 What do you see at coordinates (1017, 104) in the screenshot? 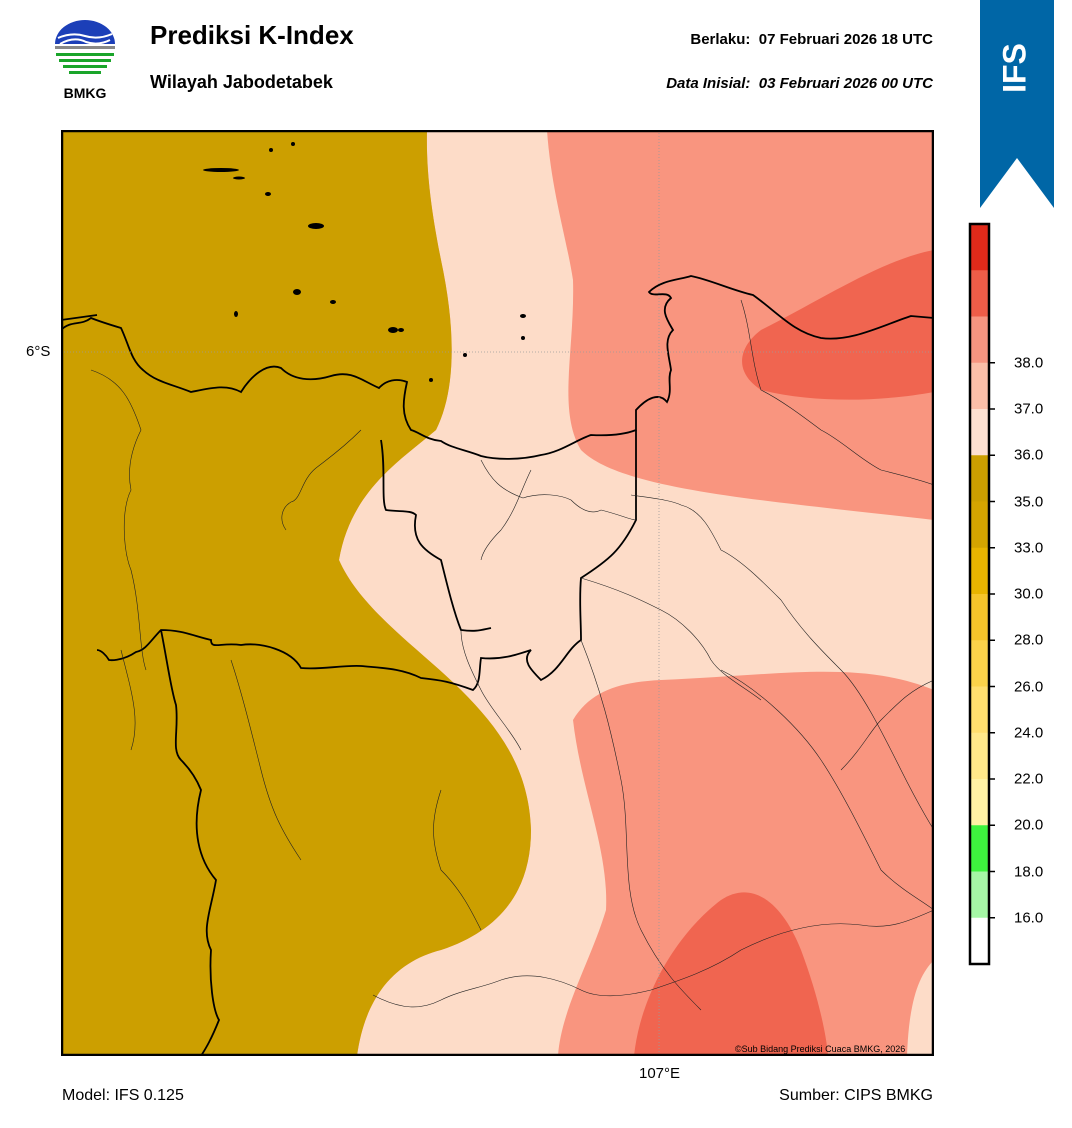
I see `ifs-ribbon: IFS` at bounding box center [1017, 104].